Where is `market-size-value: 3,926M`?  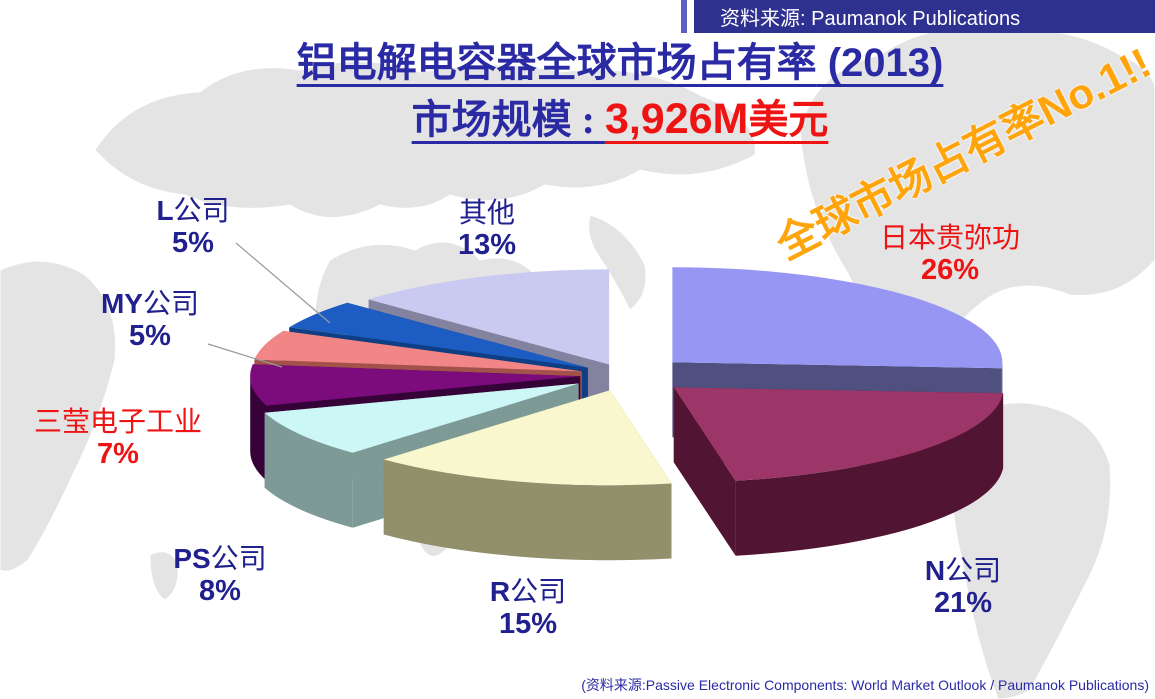
market-size-value: 3,926M is located at coordinates (676, 119).